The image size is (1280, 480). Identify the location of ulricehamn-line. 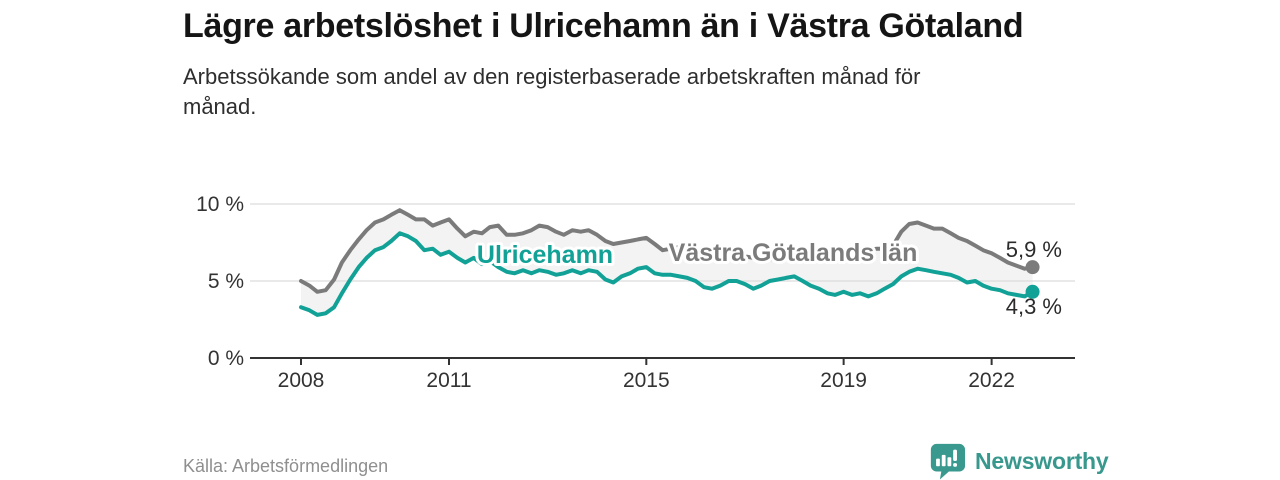
(667, 274).